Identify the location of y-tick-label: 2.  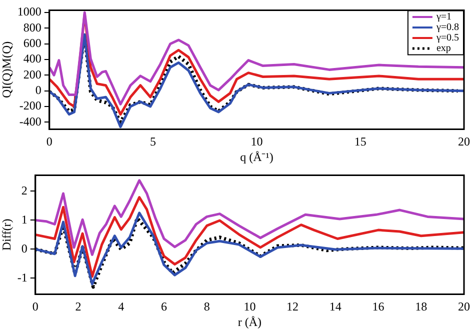
(24, 190).